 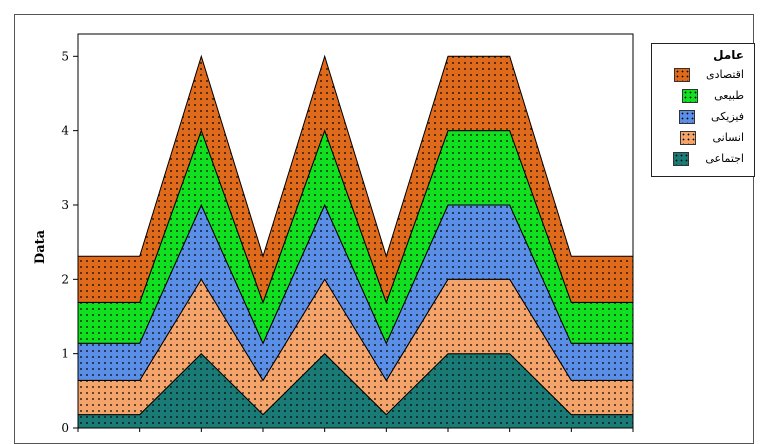 I want to click on legend-title: عامل, so click(x=728, y=55).